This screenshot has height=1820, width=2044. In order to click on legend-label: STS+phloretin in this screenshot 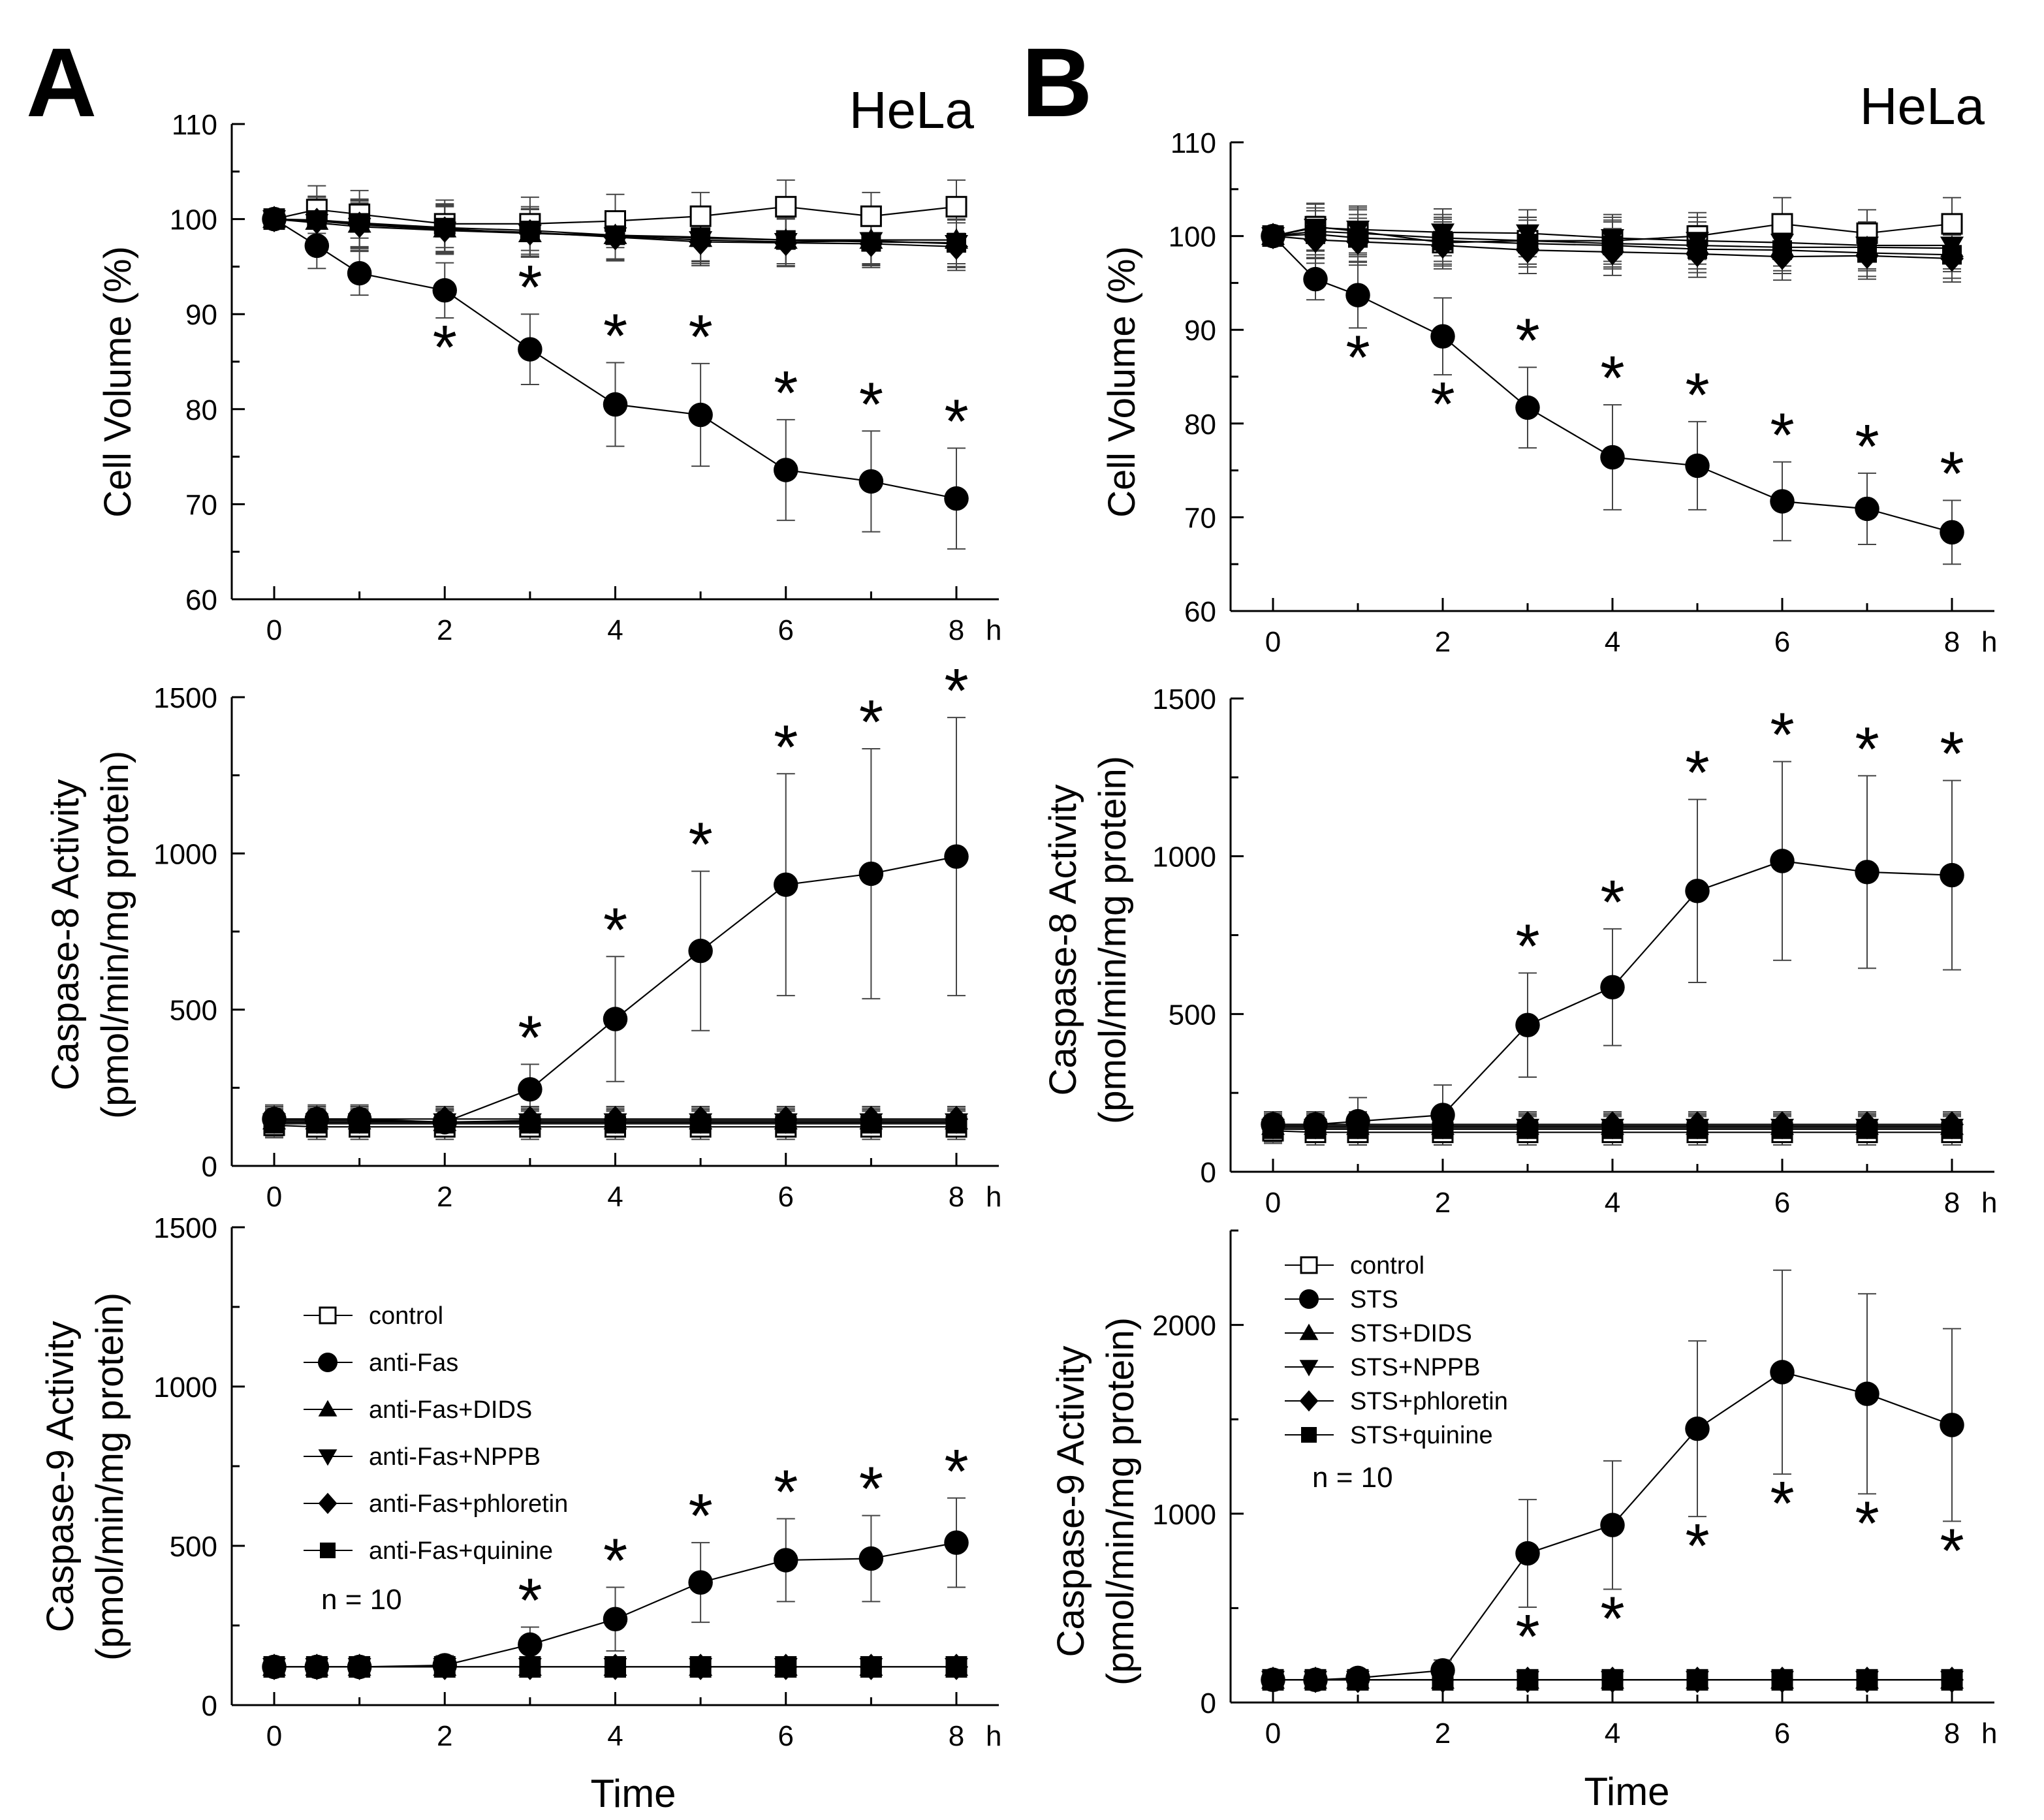, I will do `click(1429, 1402)`.